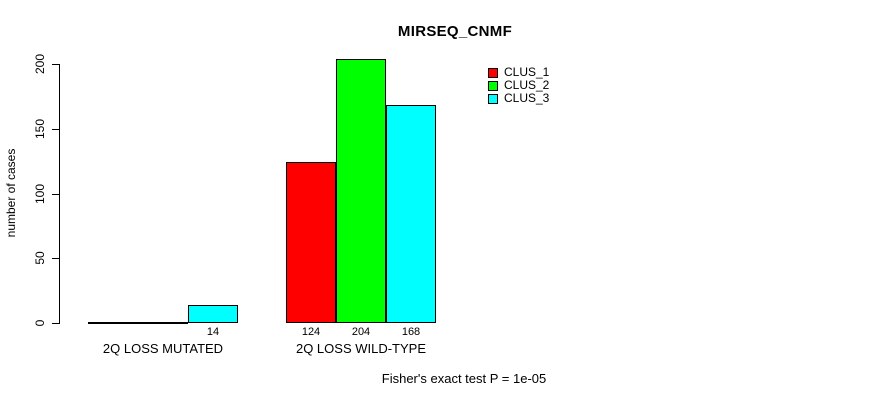  I want to click on bar-CLUS_3-2Q LOSS WILD-TYPE, so click(411, 214).